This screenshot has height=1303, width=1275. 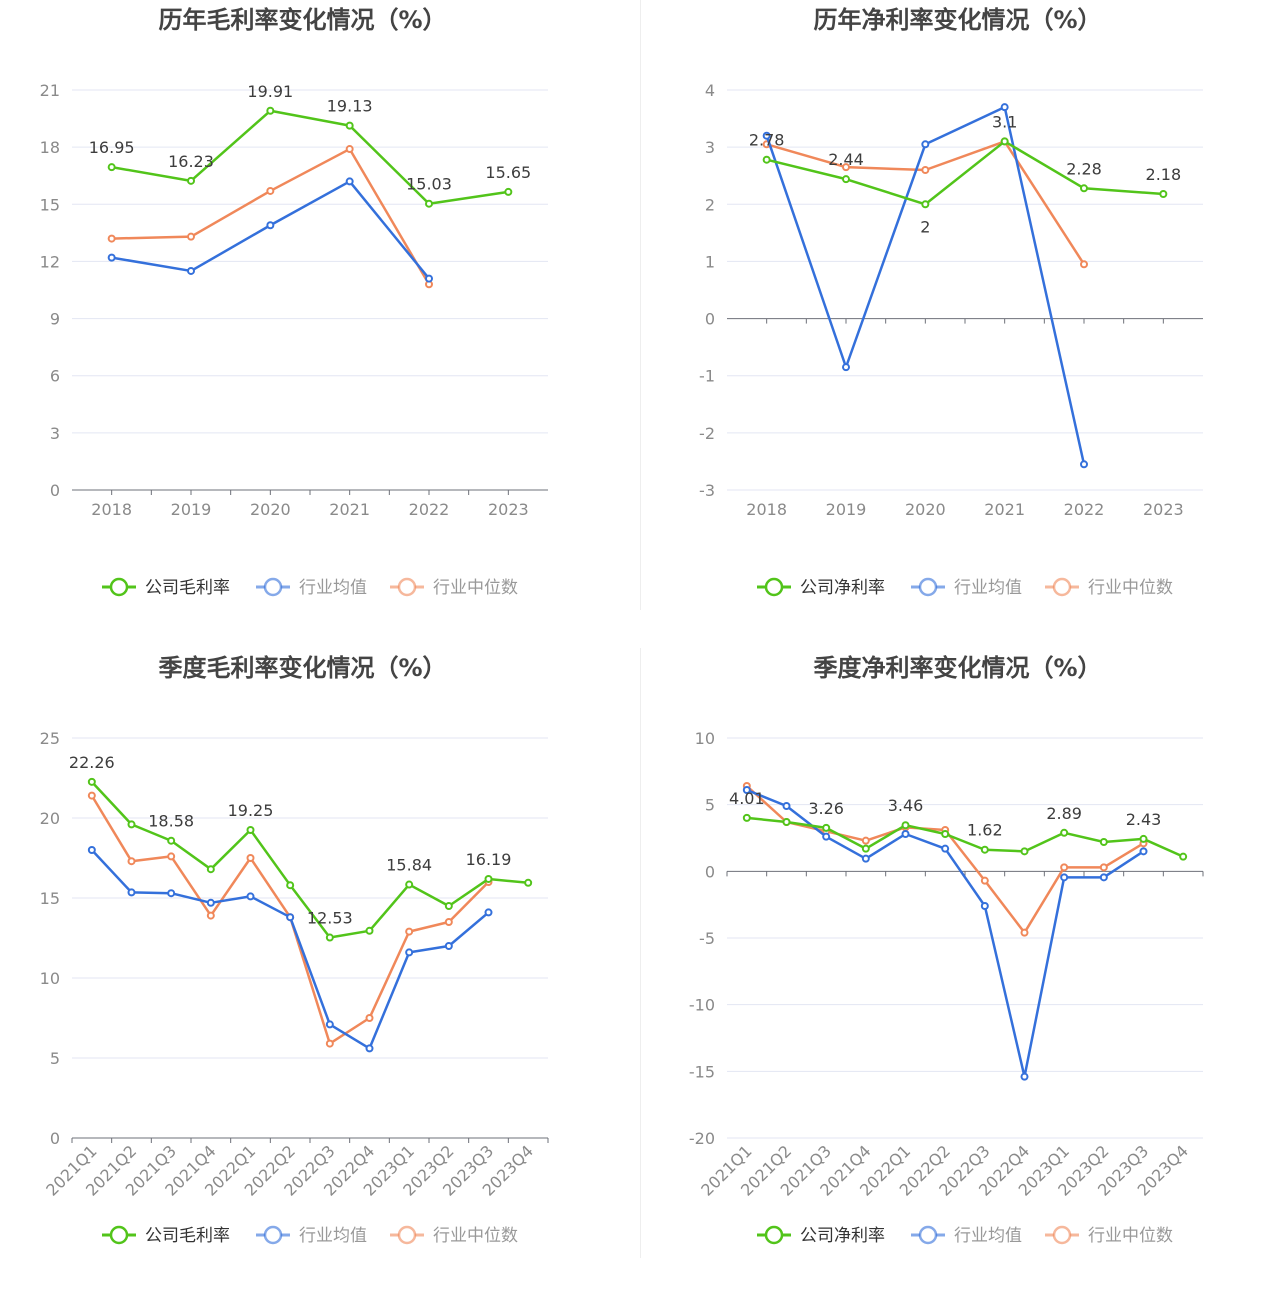 What do you see at coordinates (707, 490) in the screenshot?
I see `y-tick-label: -3` at bounding box center [707, 490].